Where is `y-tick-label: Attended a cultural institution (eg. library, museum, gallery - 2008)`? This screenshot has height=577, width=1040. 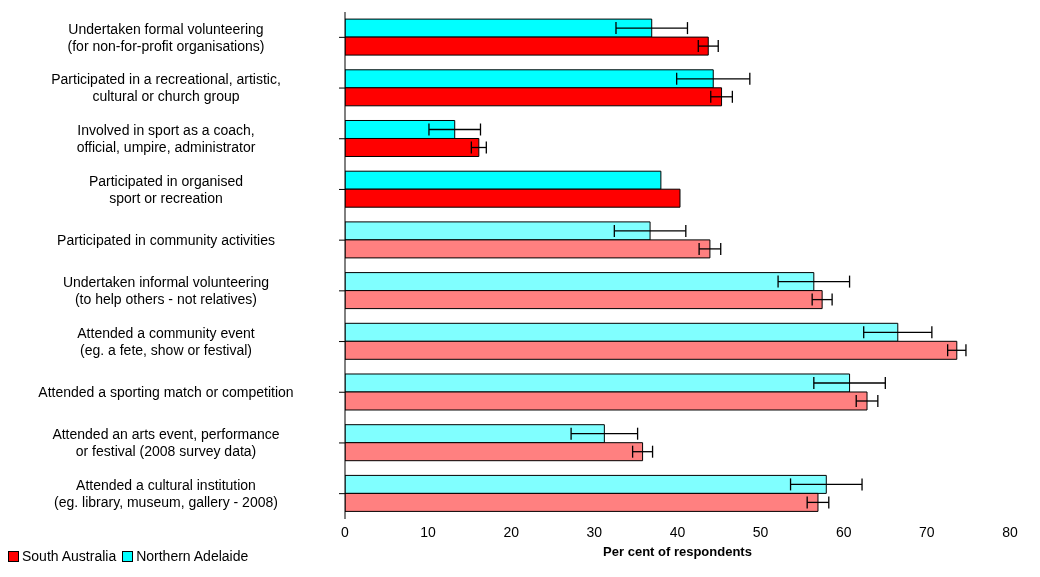 y-tick-label: Attended a cultural institution (eg. library, museum, gallery - 2008) is located at coordinates (166, 494).